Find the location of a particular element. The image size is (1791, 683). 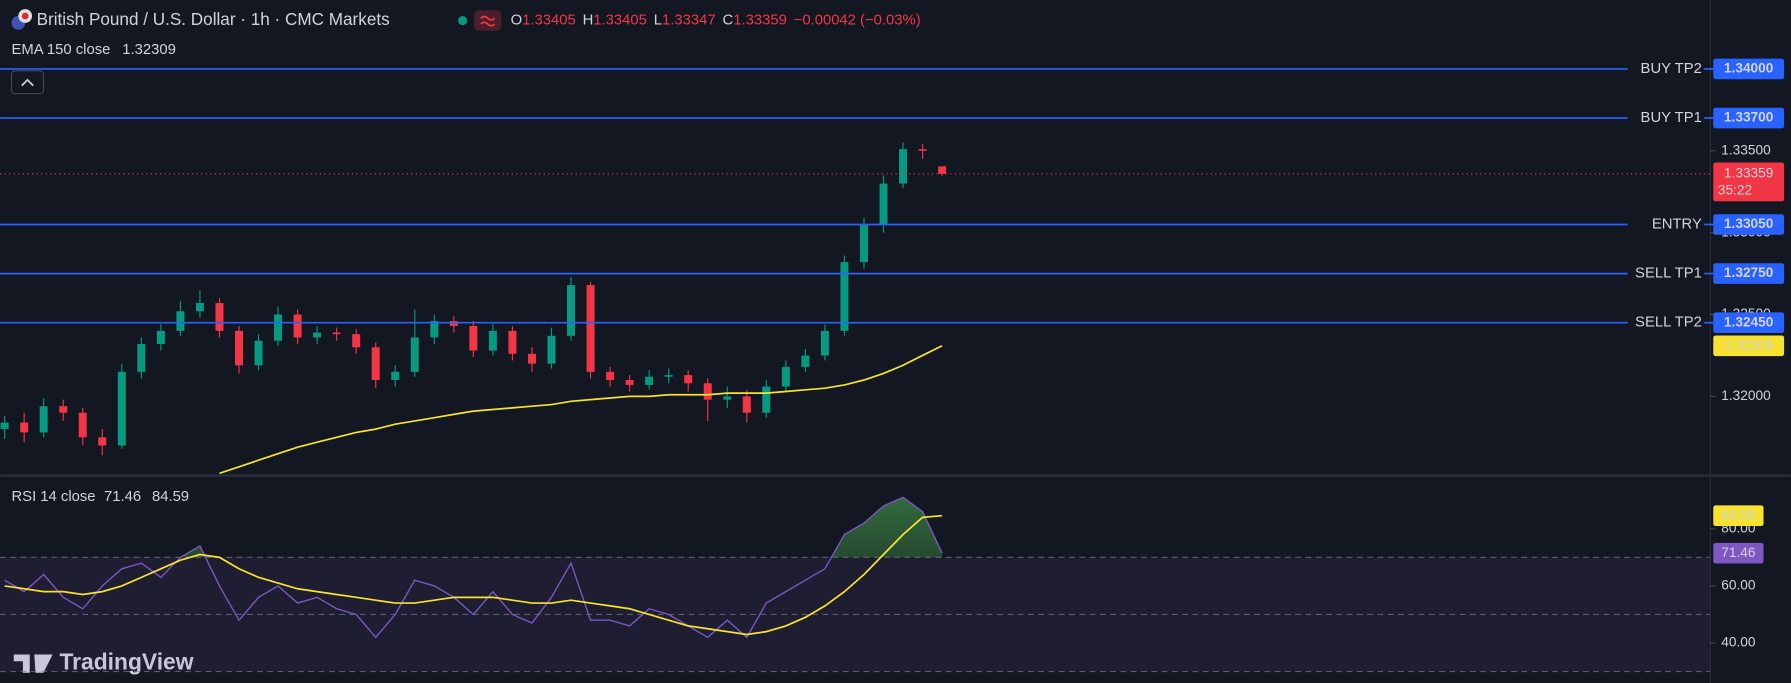

rsi-tag is located at coordinates (1738, 553).